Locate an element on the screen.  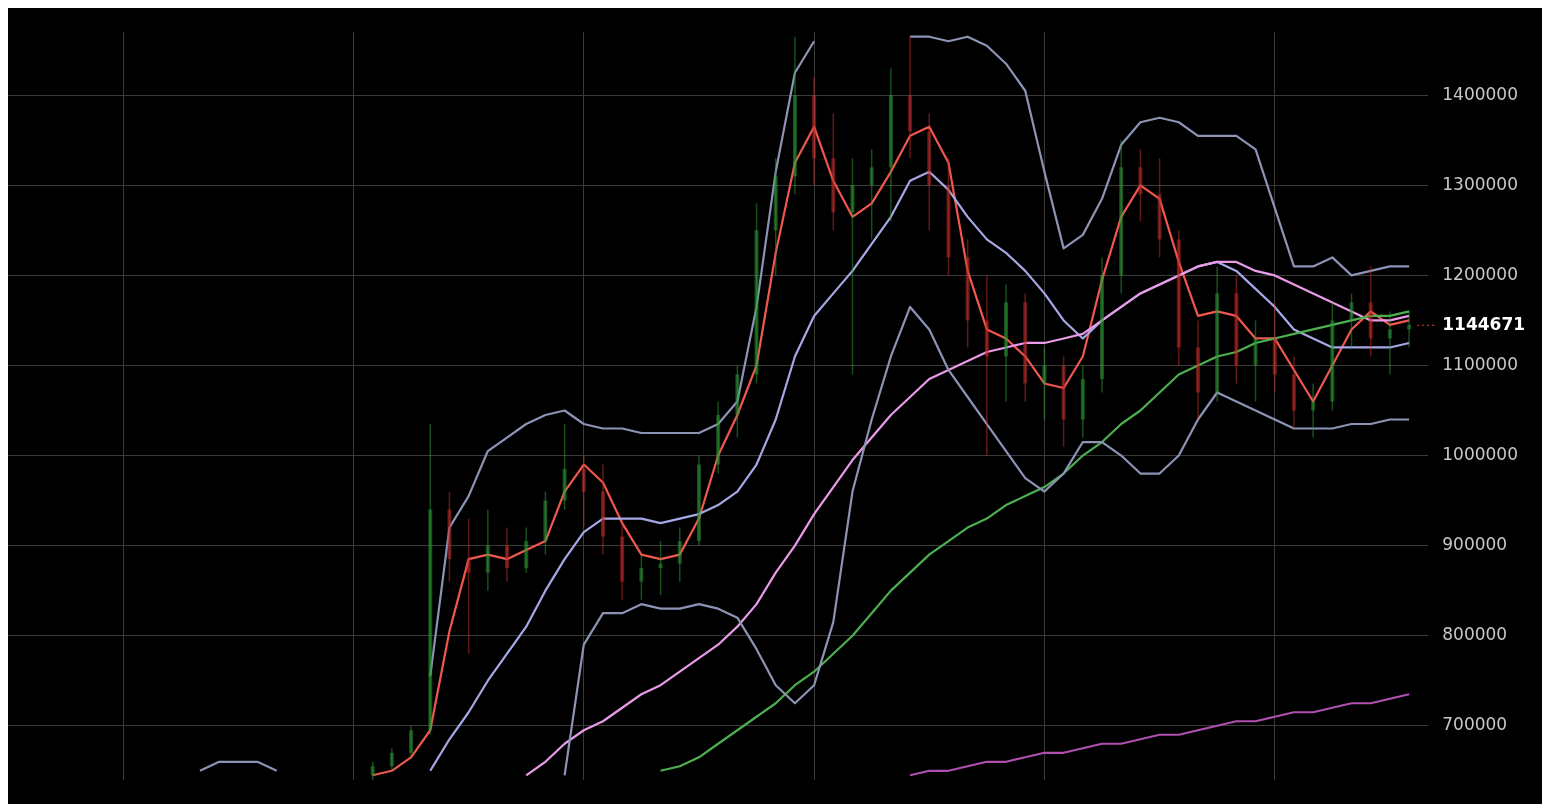
y-tick-label: 1000000 is located at coordinates (1480, 453).